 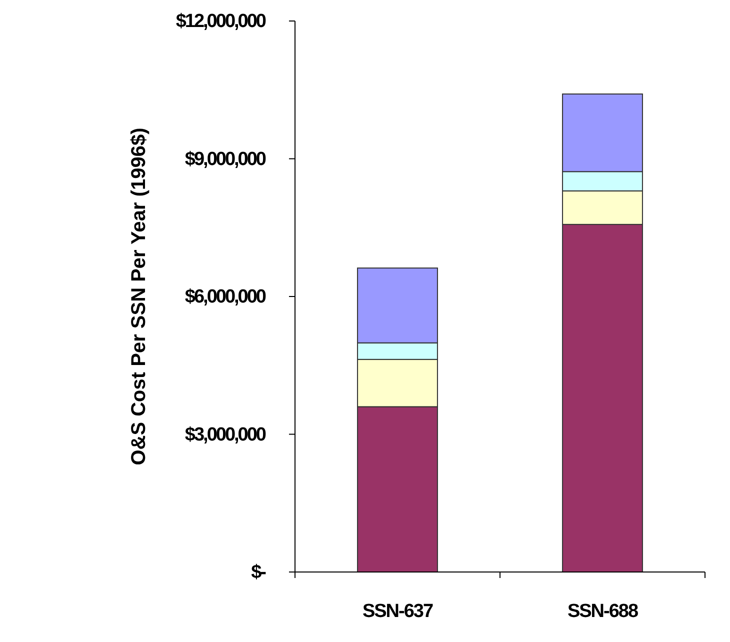 I want to click on y-tick-label: $-, so click(x=258, y=573).